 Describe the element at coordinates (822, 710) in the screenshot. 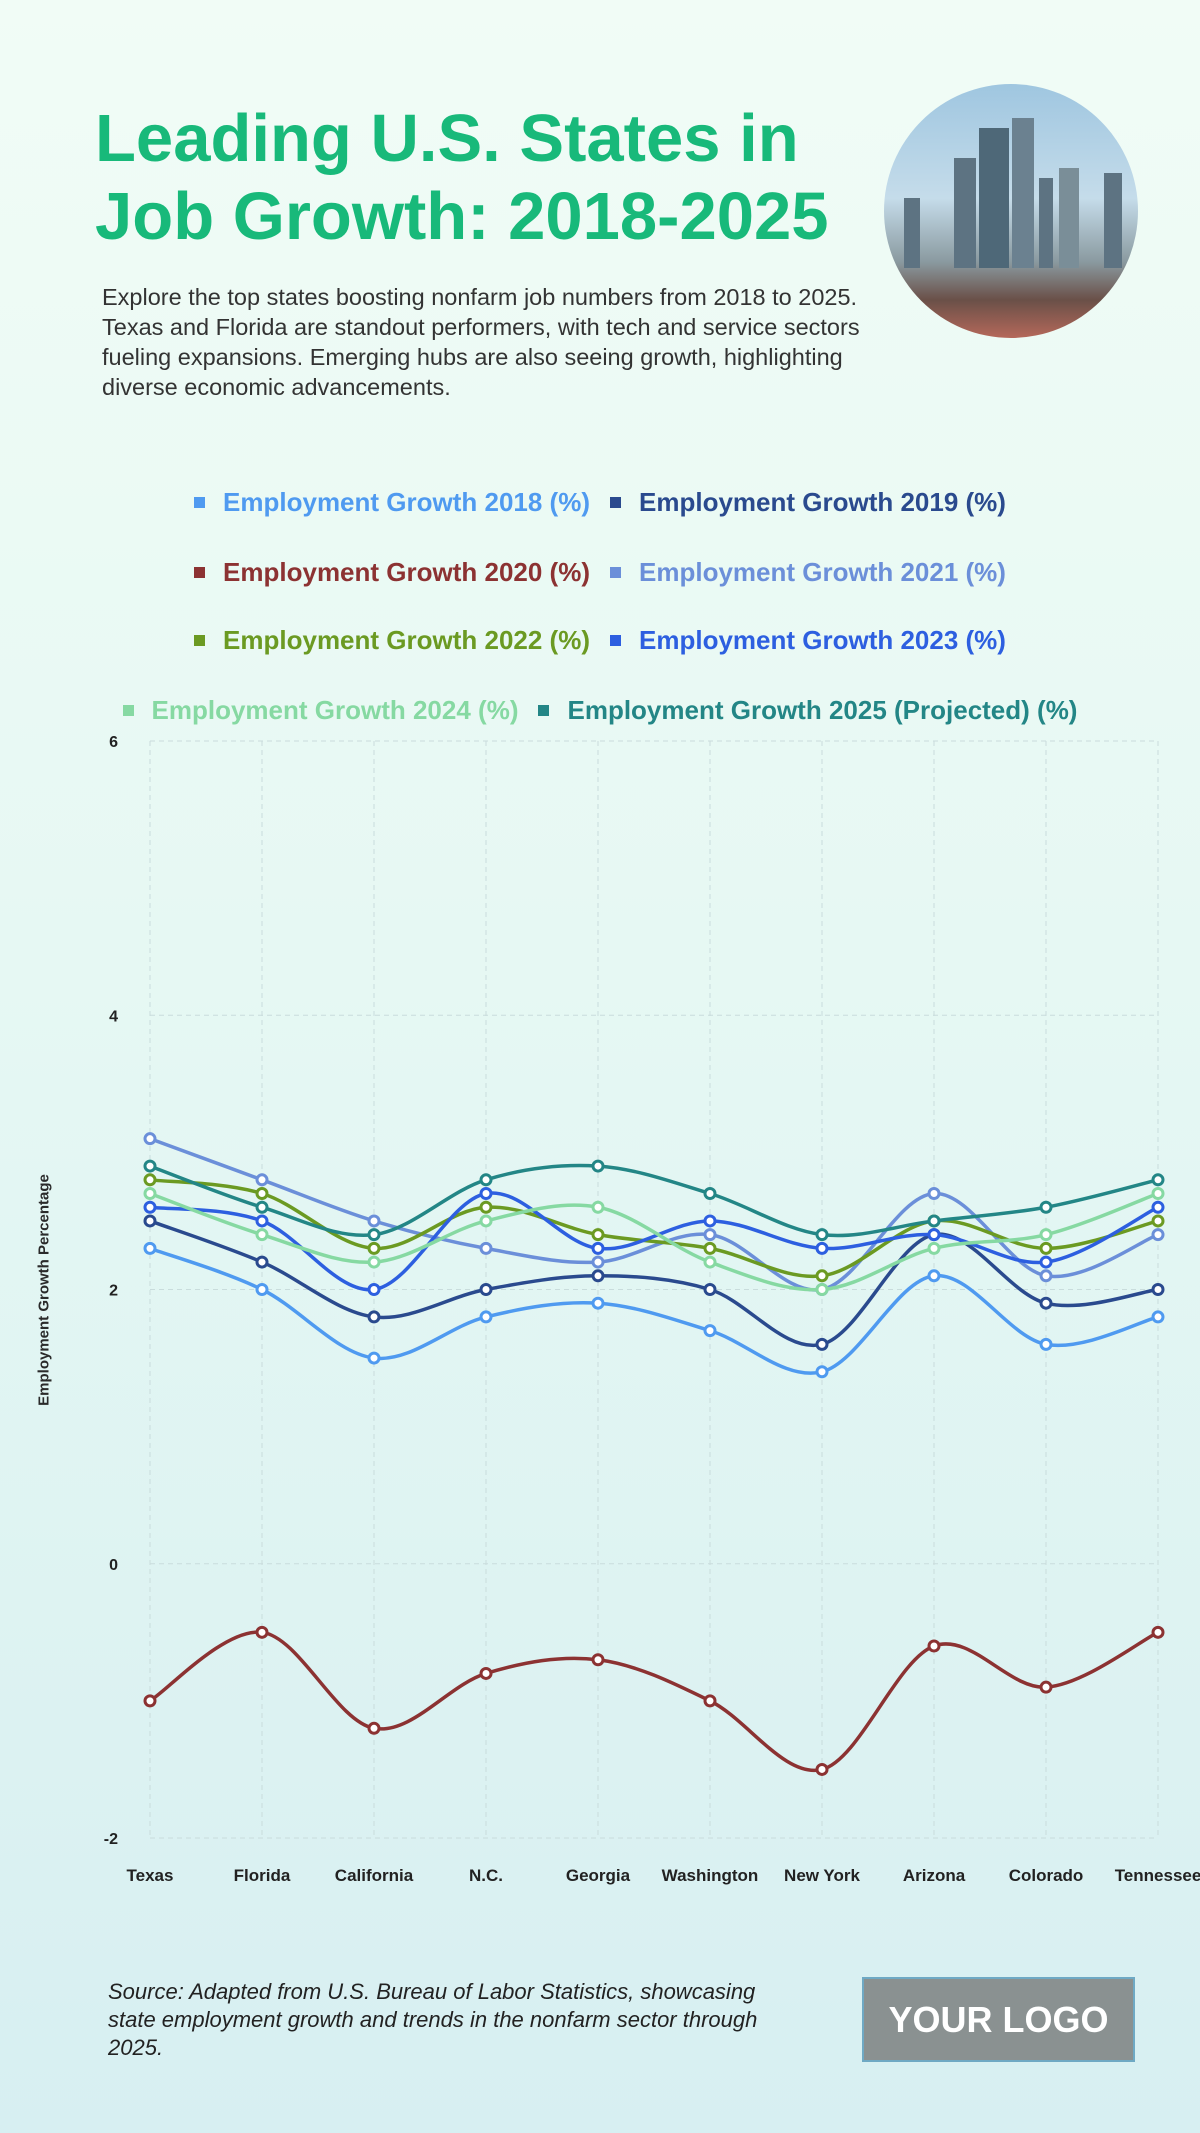

I see `legend-label: Employment Growth 2025 (Projected) (%)` at that location.